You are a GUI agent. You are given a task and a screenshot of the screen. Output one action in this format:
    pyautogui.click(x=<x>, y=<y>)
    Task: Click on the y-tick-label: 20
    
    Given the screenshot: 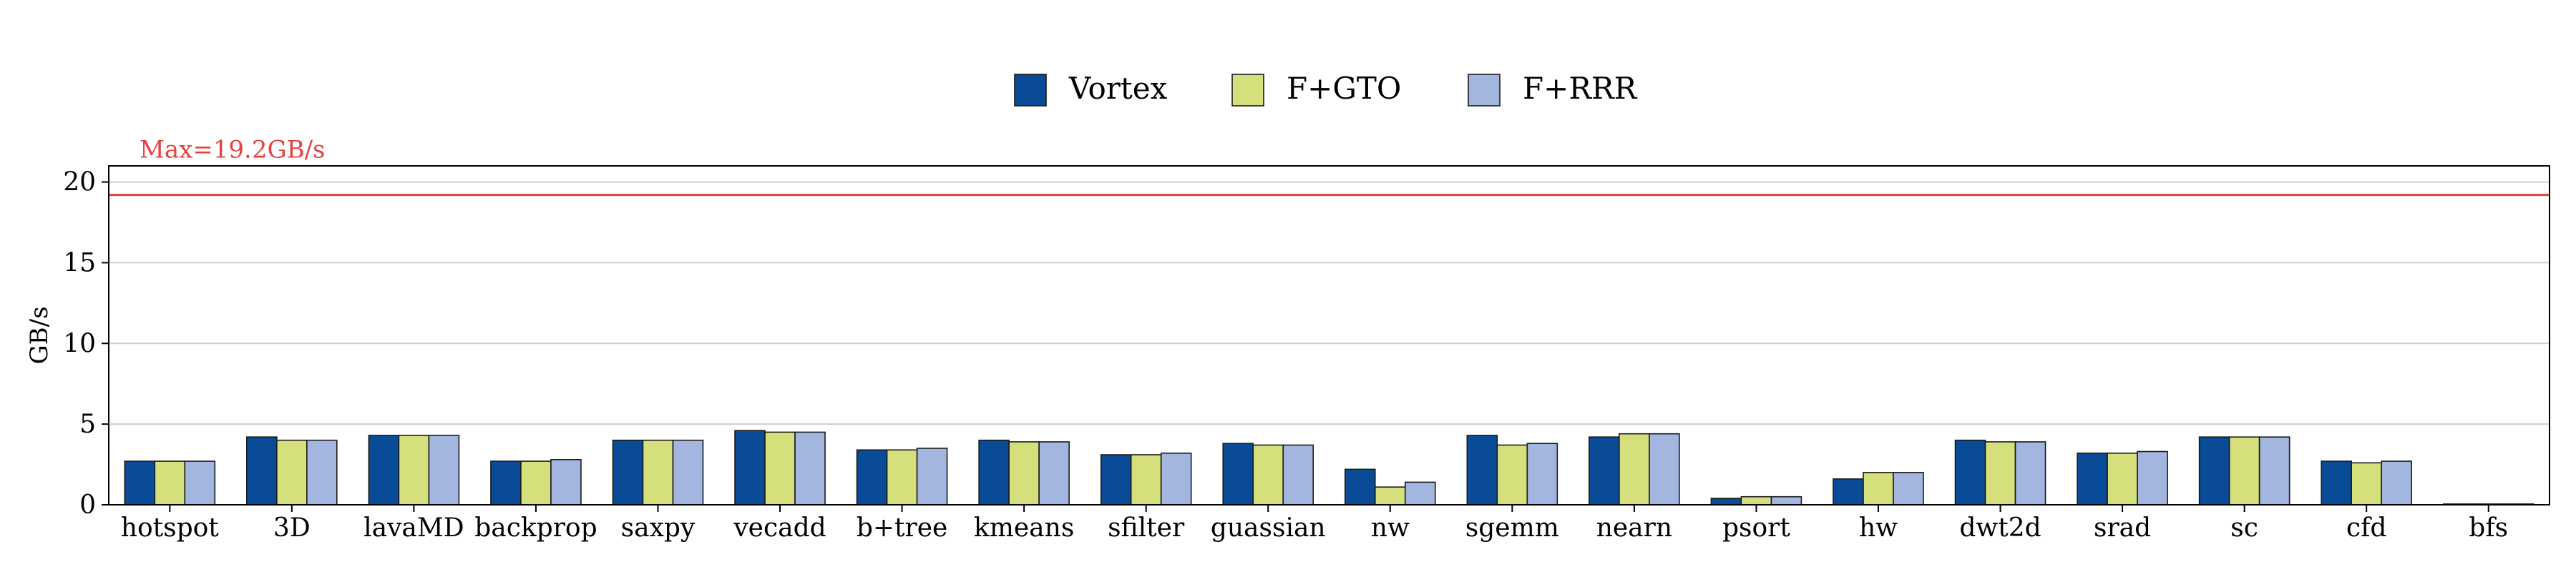 What is the action you would take?
    pyautogui.click(x=79, y=182)
    